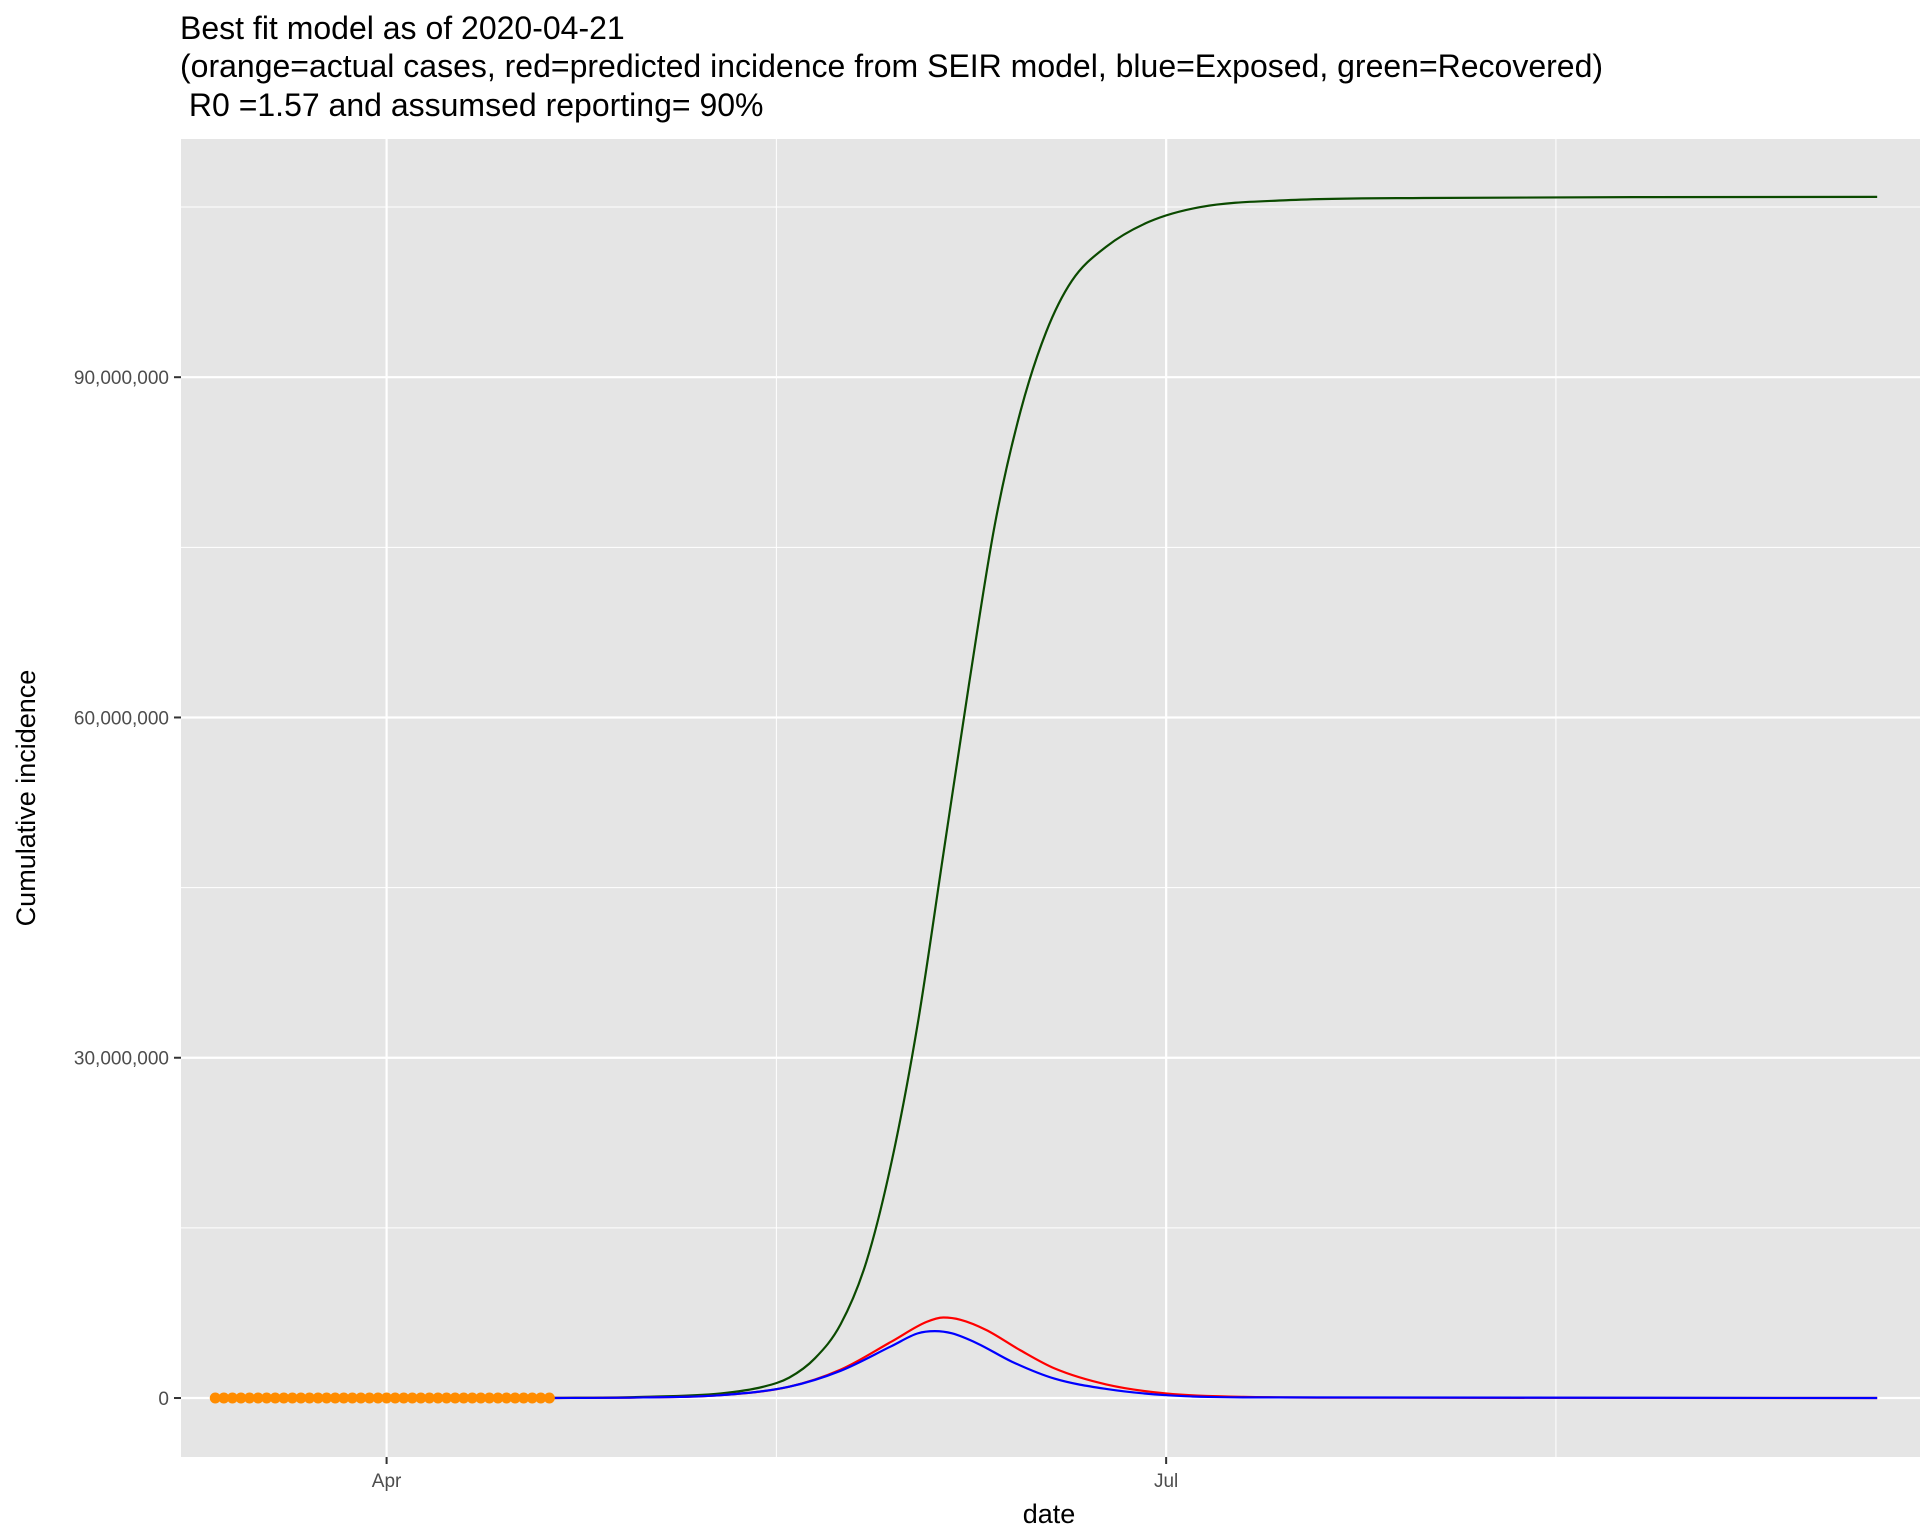 Image resolution: width=1920 pixels, height=1536 pixels. I want to click on chart-title-line-3: R0 =1.57 and assumsed reporting= 90%, so click(471, 105).